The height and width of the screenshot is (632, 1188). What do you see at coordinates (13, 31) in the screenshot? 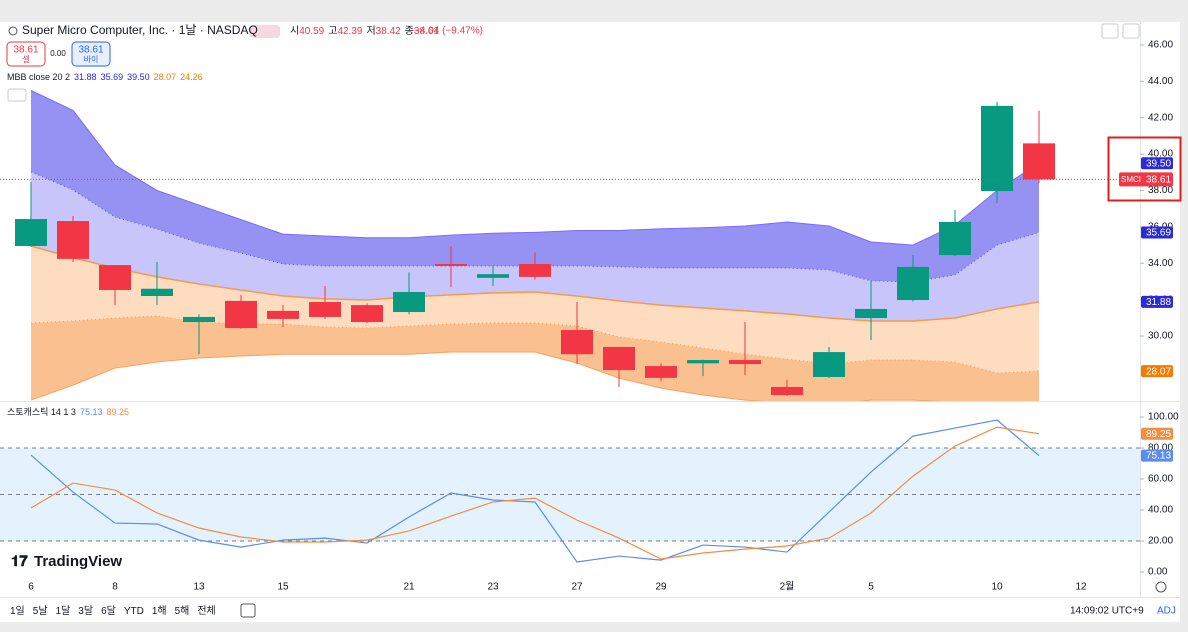
I see `symbol-icon` at bounding box center [13, 31].